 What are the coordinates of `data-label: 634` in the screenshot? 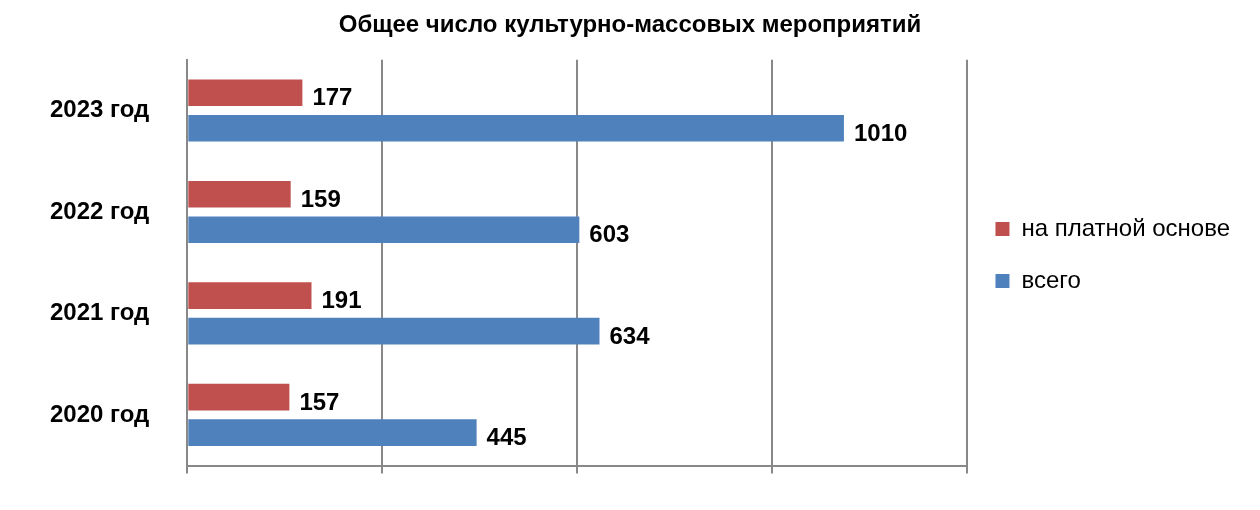 It's located at (630, 335).